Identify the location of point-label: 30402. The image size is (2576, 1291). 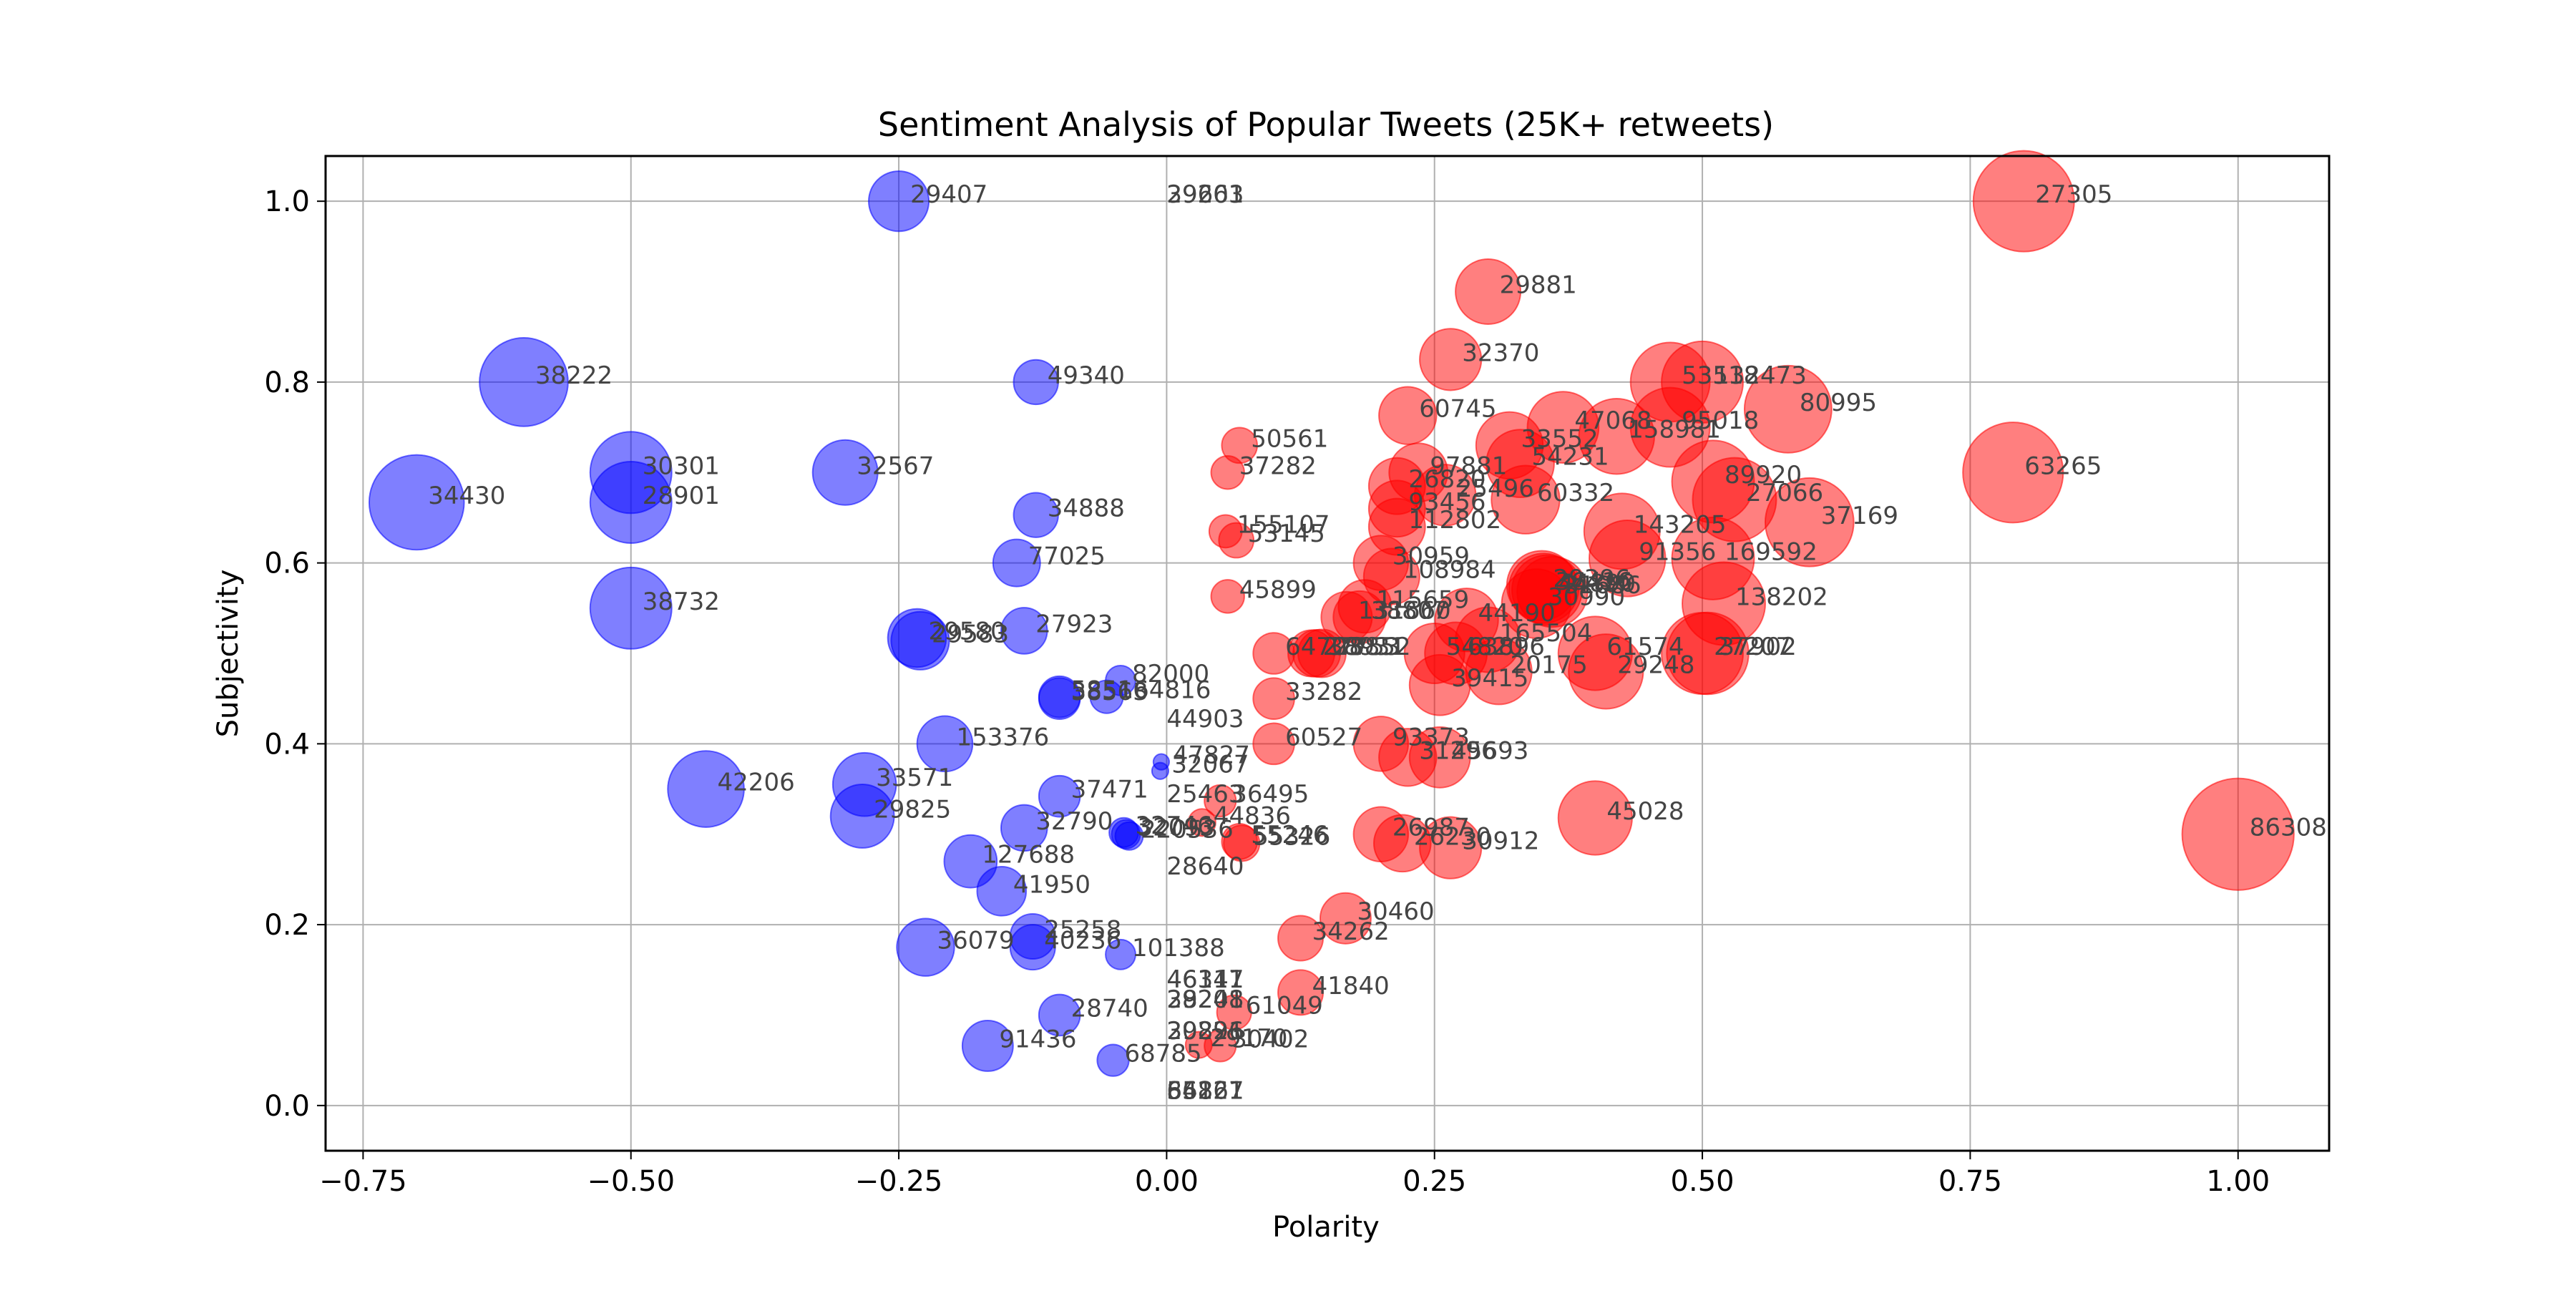
(1270, 1039).